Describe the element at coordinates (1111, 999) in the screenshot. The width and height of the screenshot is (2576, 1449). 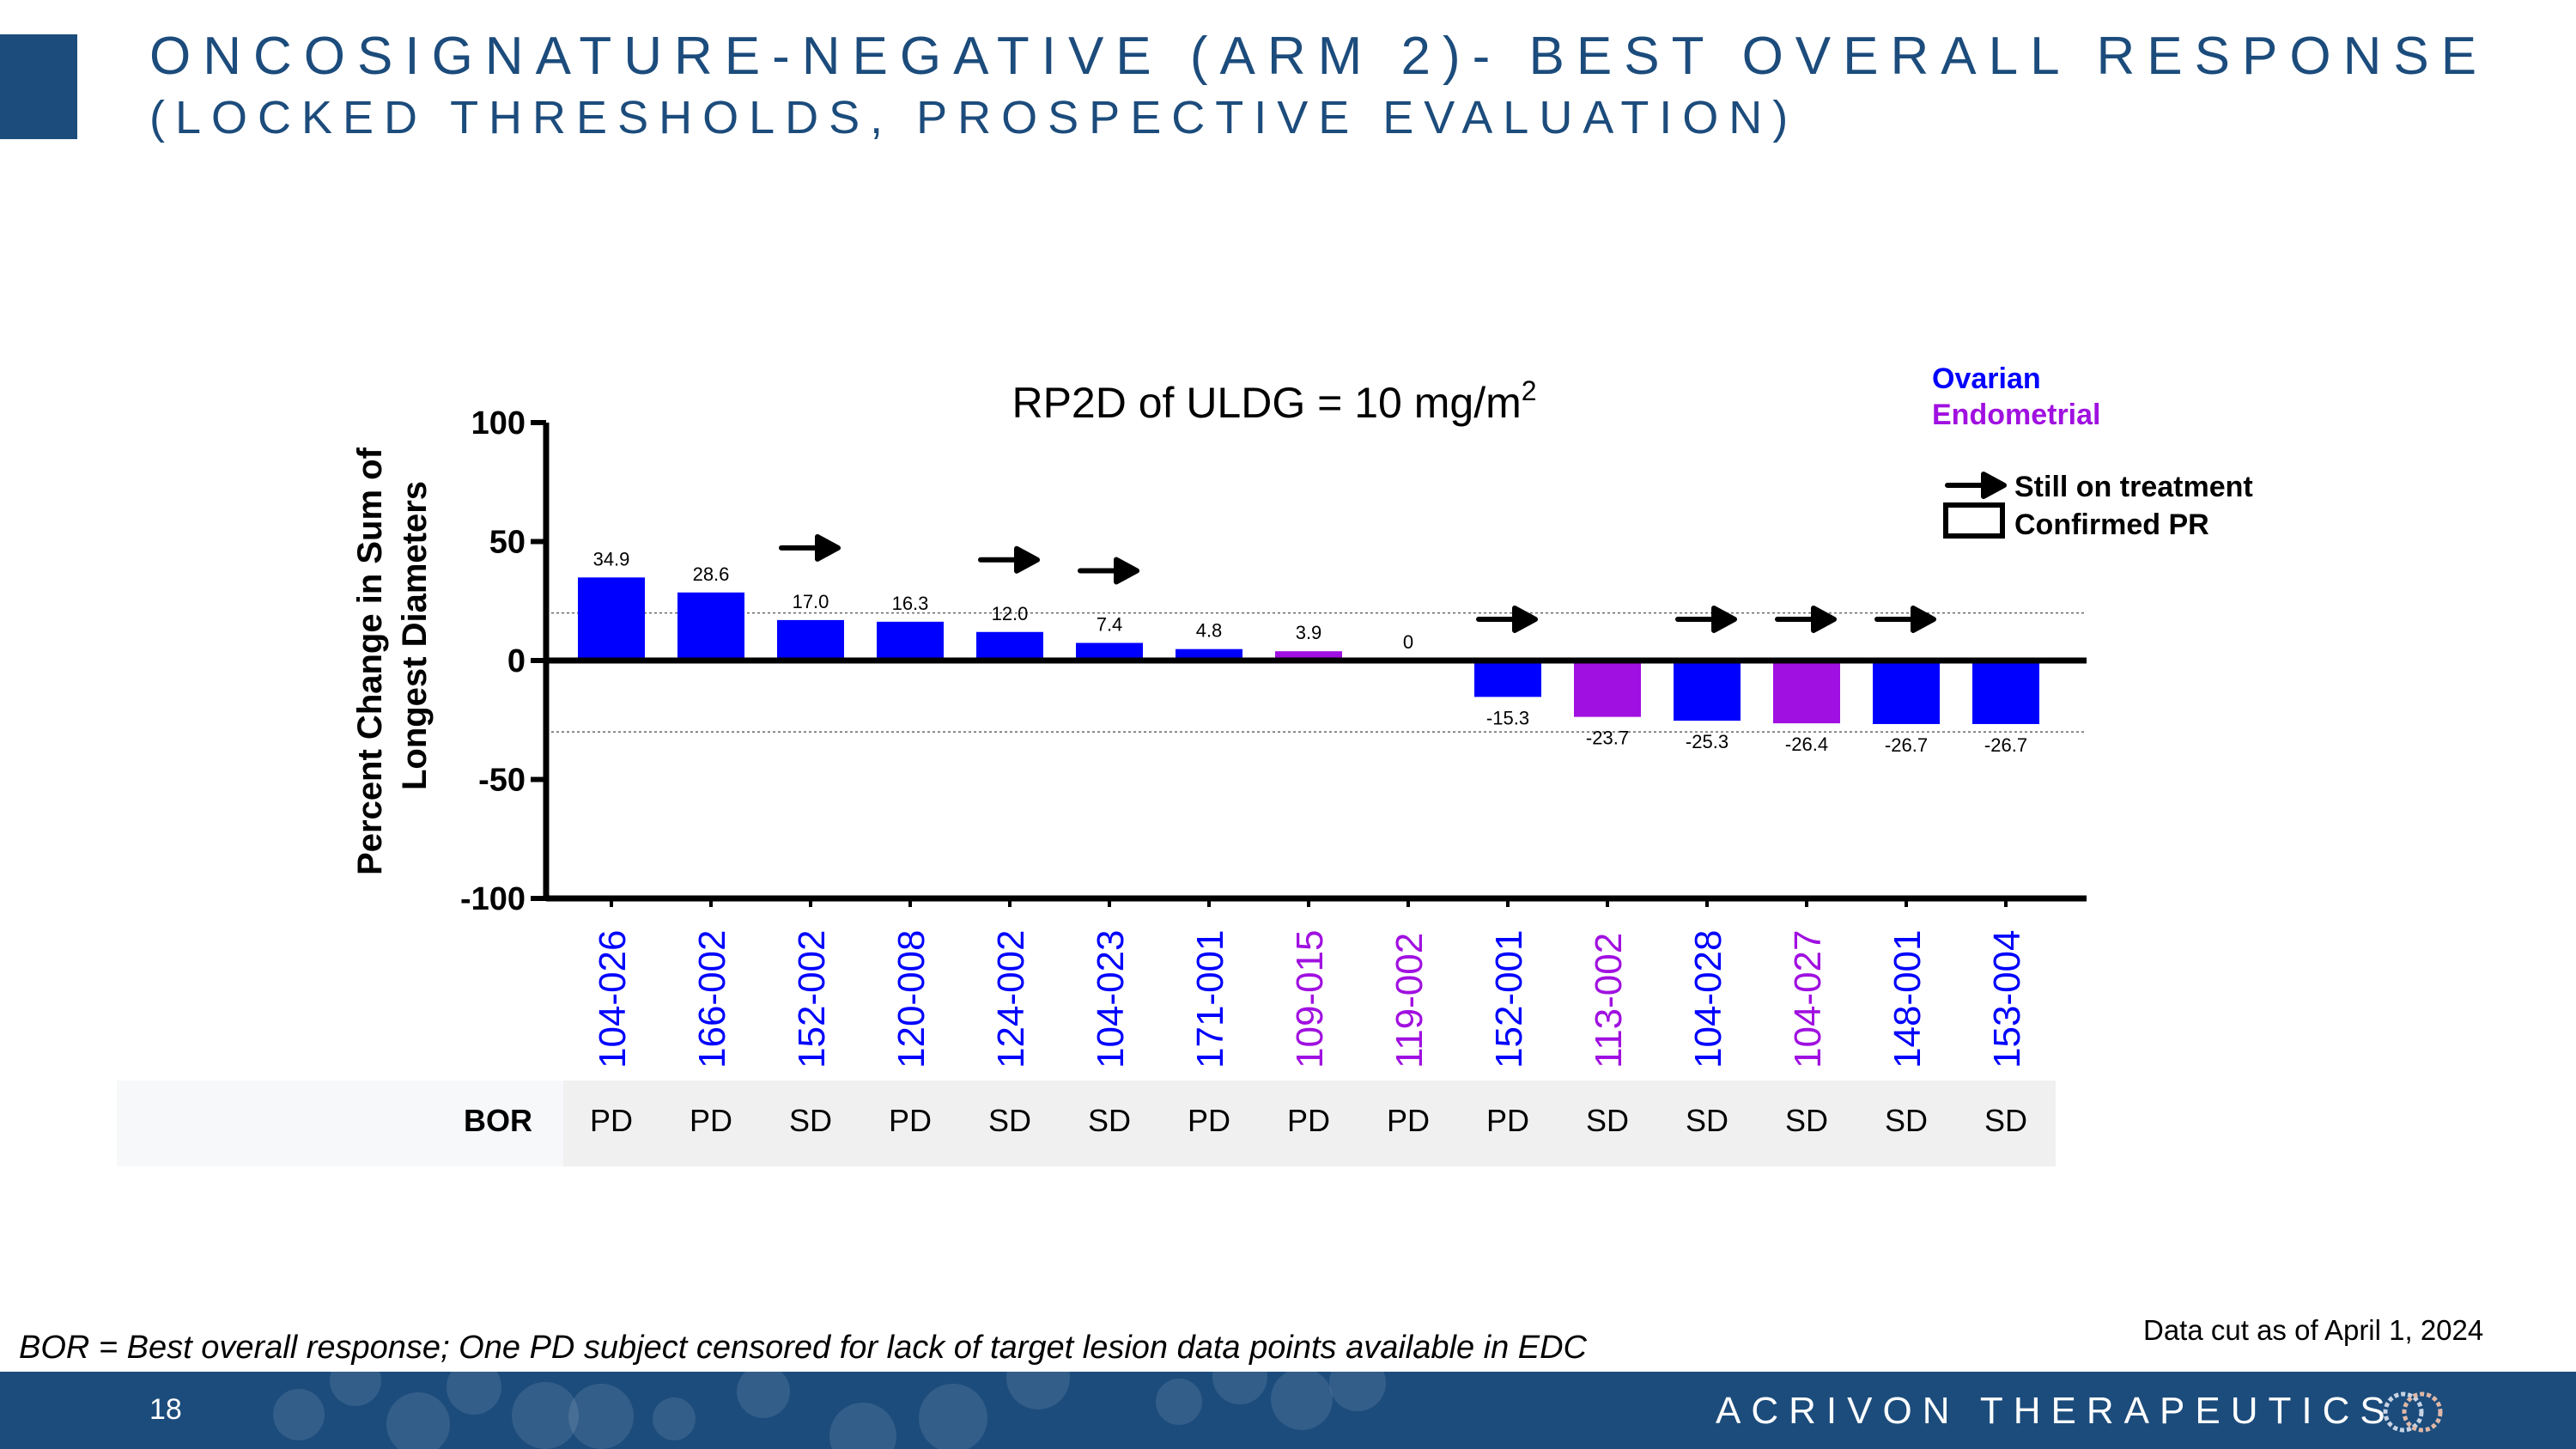
I see `x-tick-label: 104-023` at that location.